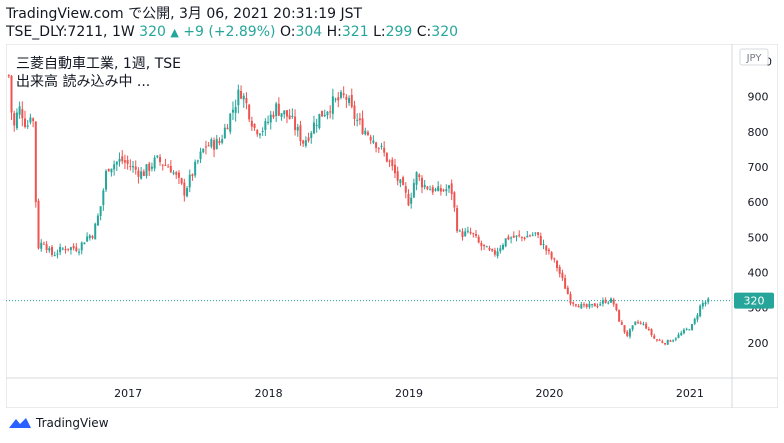 This screenshot has width=784, height=443. Describe the element at coordinates (152, 32) in the screenshot. I see `last-price: 320` at that location.